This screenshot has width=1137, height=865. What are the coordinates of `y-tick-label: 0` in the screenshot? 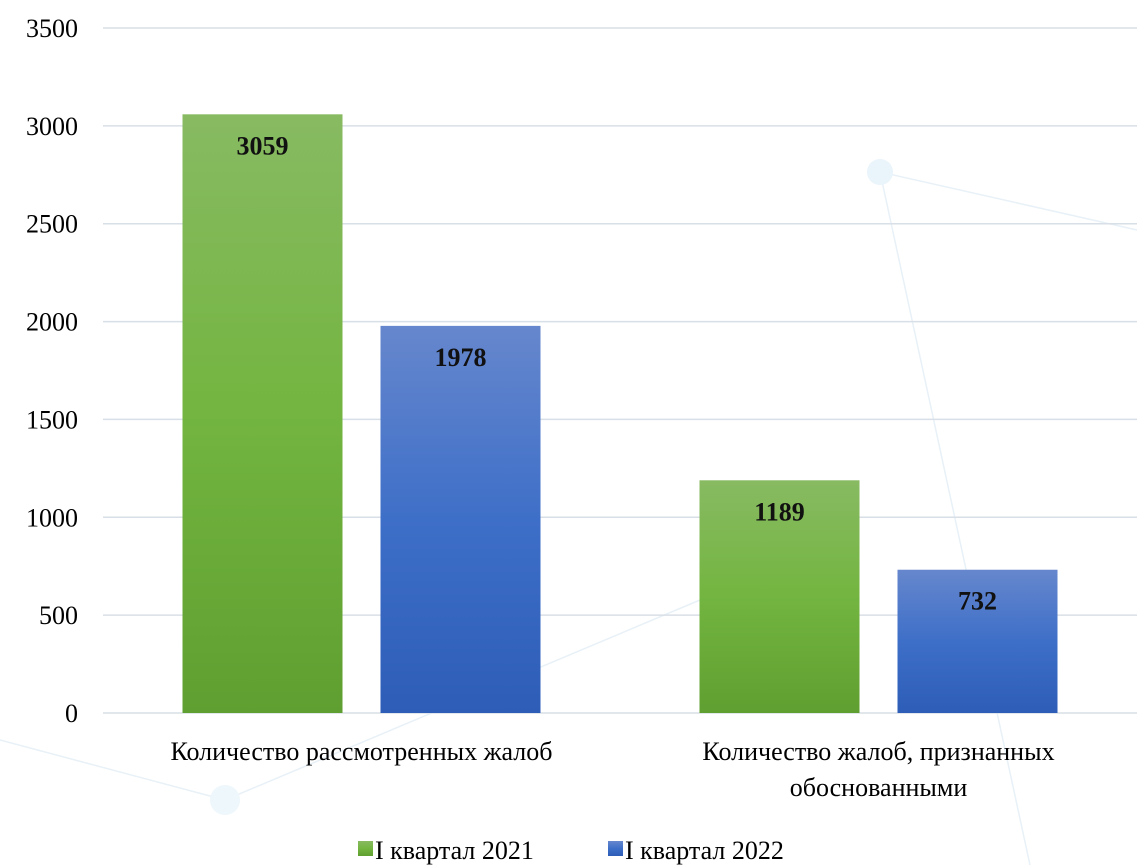 It's located at (71, 713).